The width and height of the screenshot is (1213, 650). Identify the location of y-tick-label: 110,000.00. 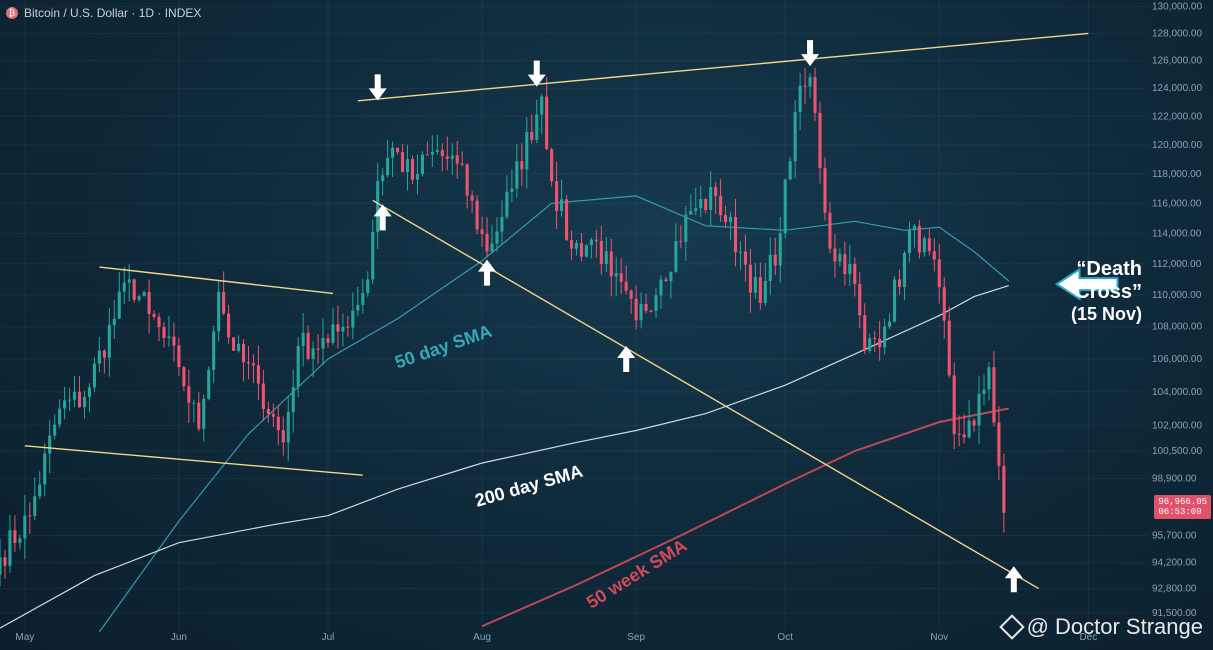
(1177, 295).